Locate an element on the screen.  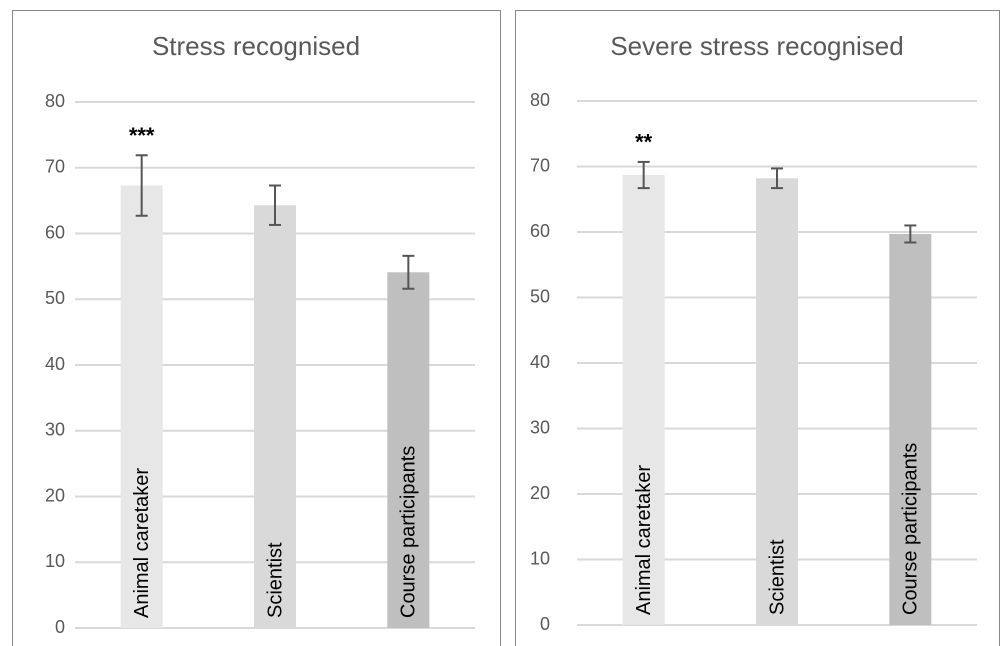
chart-title: Stress recognised is located at coordinates (256, 46).